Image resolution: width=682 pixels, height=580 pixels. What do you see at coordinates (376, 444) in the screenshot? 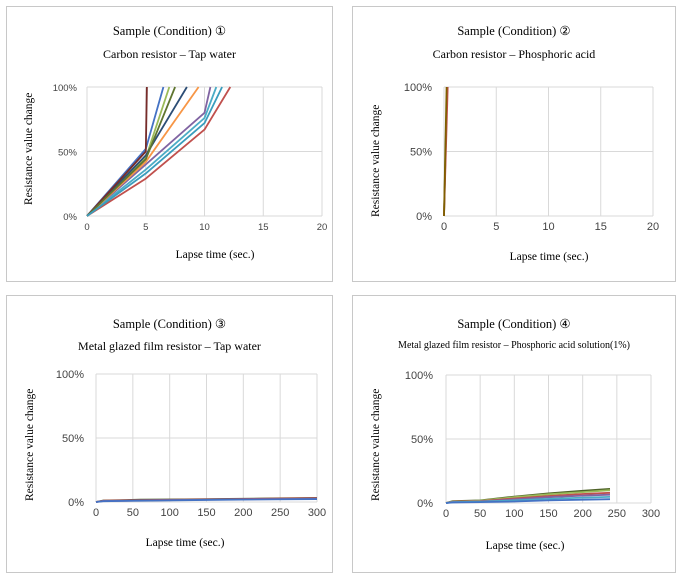
I see `chart-4-y-axis-label: Resistance value change` at bounding box center [376, 444].